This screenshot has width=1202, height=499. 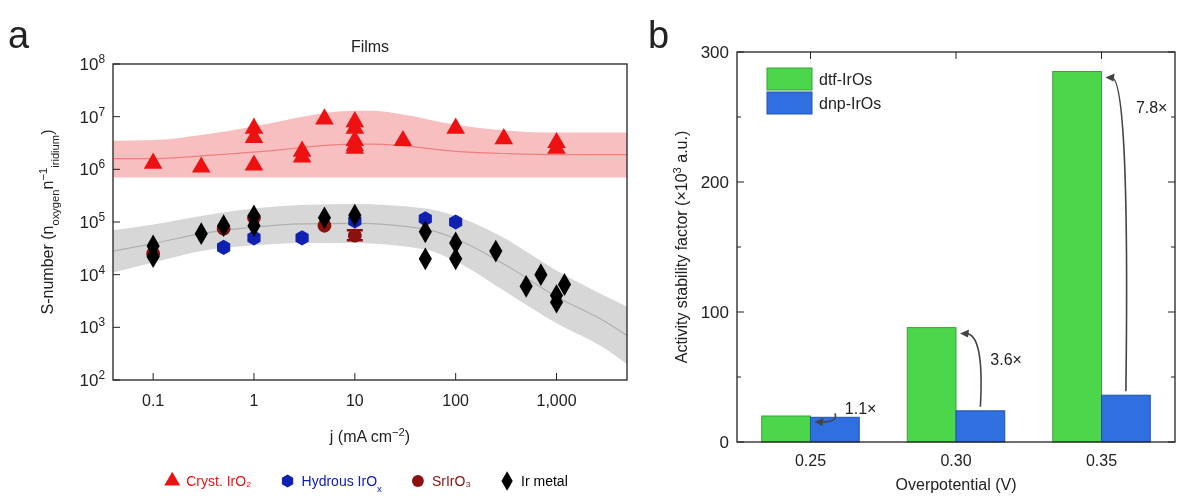 I want to click on x-tick-label: 100, so click(x=456, y=400).